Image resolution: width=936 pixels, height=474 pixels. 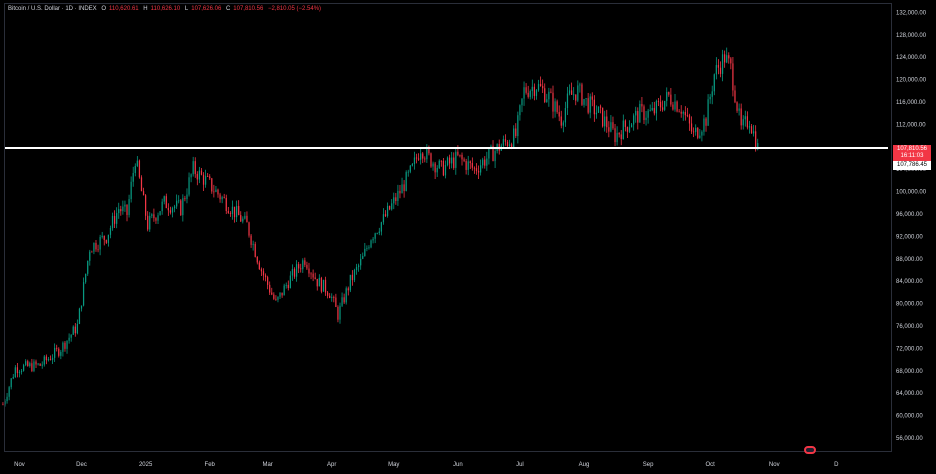 What do you see at coordinates (810, 450) in the screenshot?
I see `tradingview-logo-icon` at bounding box center [810, 450].